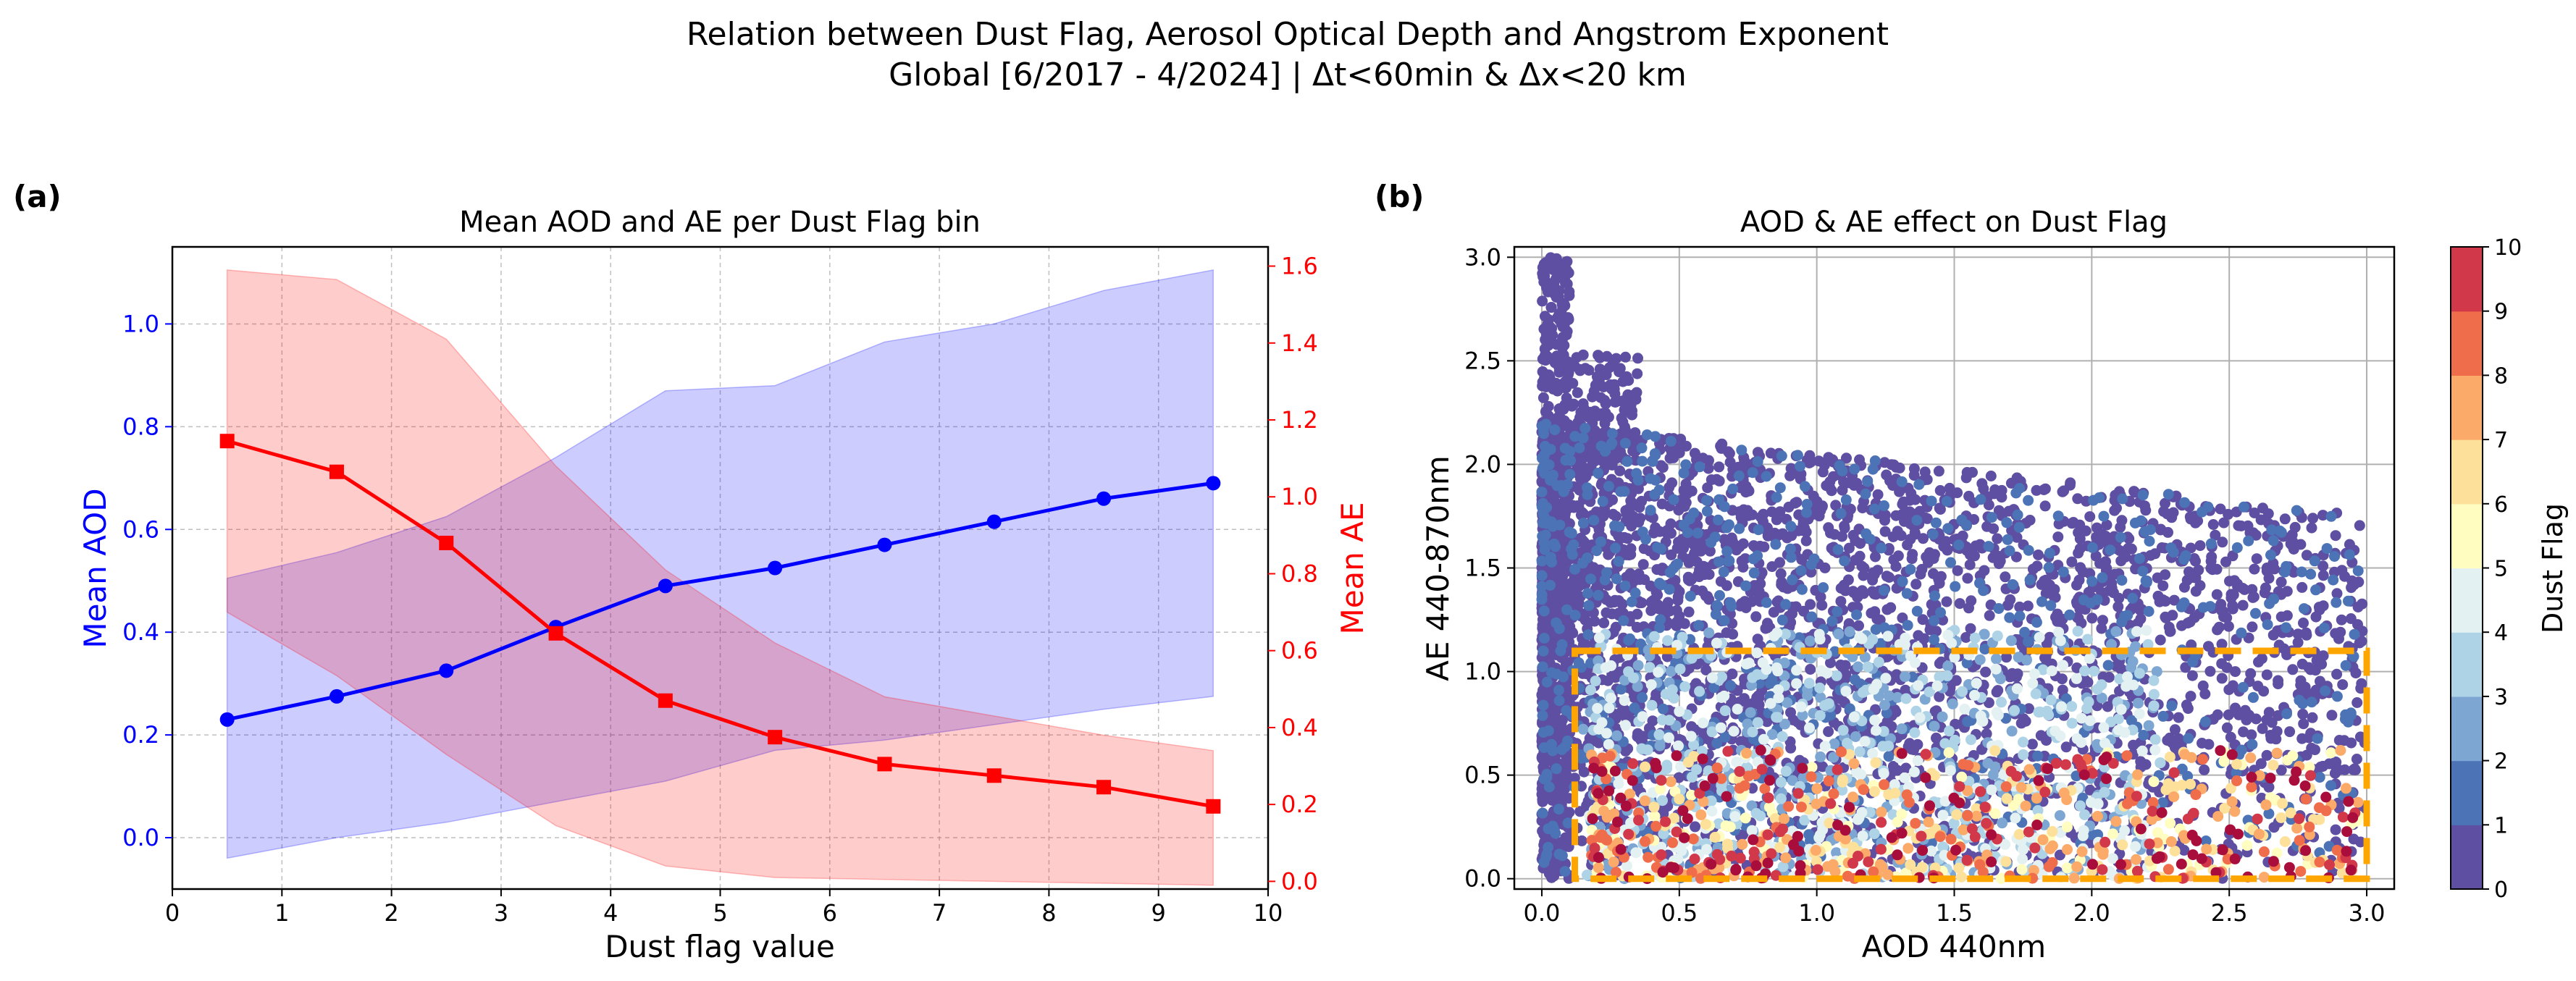 This screenshot has height=981, width=2576. Describe the element at coordinates (227, 441) in the screenshot. I see `ae-marker` at that location.